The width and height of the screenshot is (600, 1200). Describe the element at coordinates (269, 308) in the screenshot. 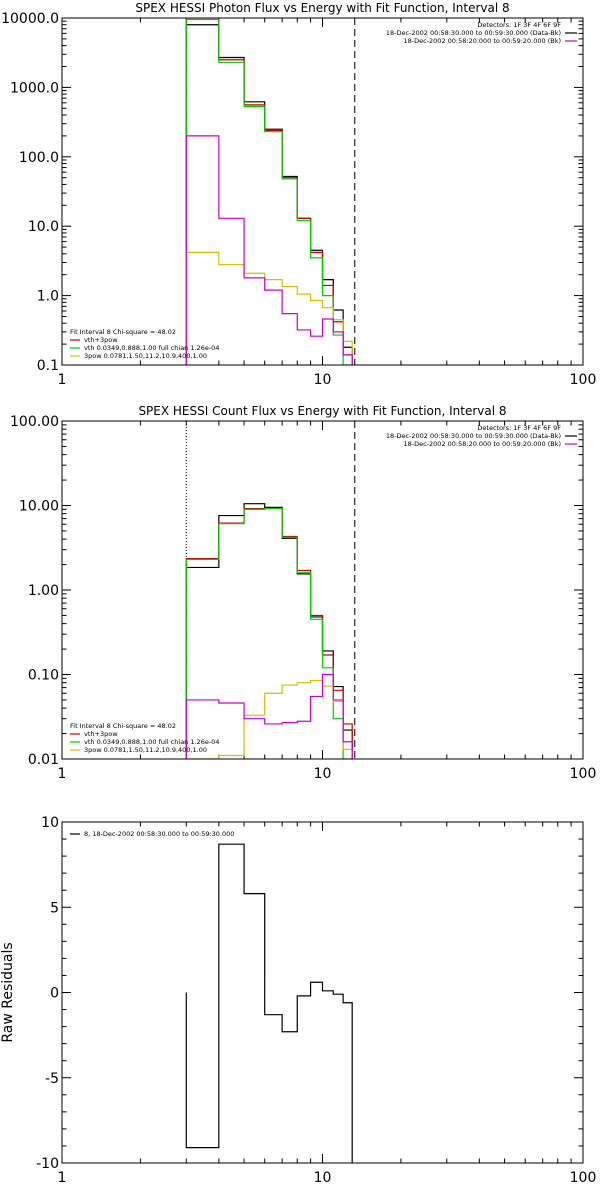

I see `chart0-series-3pow` at that location.